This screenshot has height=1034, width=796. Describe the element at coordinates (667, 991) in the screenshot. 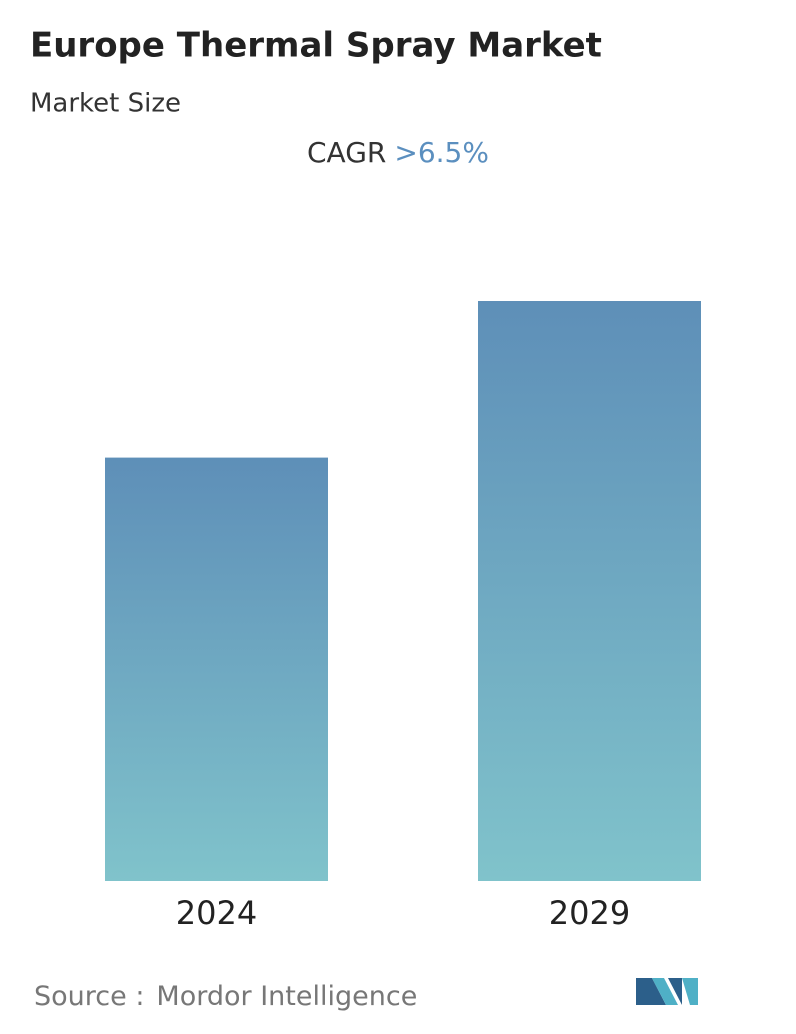

I see `logo` at that location.